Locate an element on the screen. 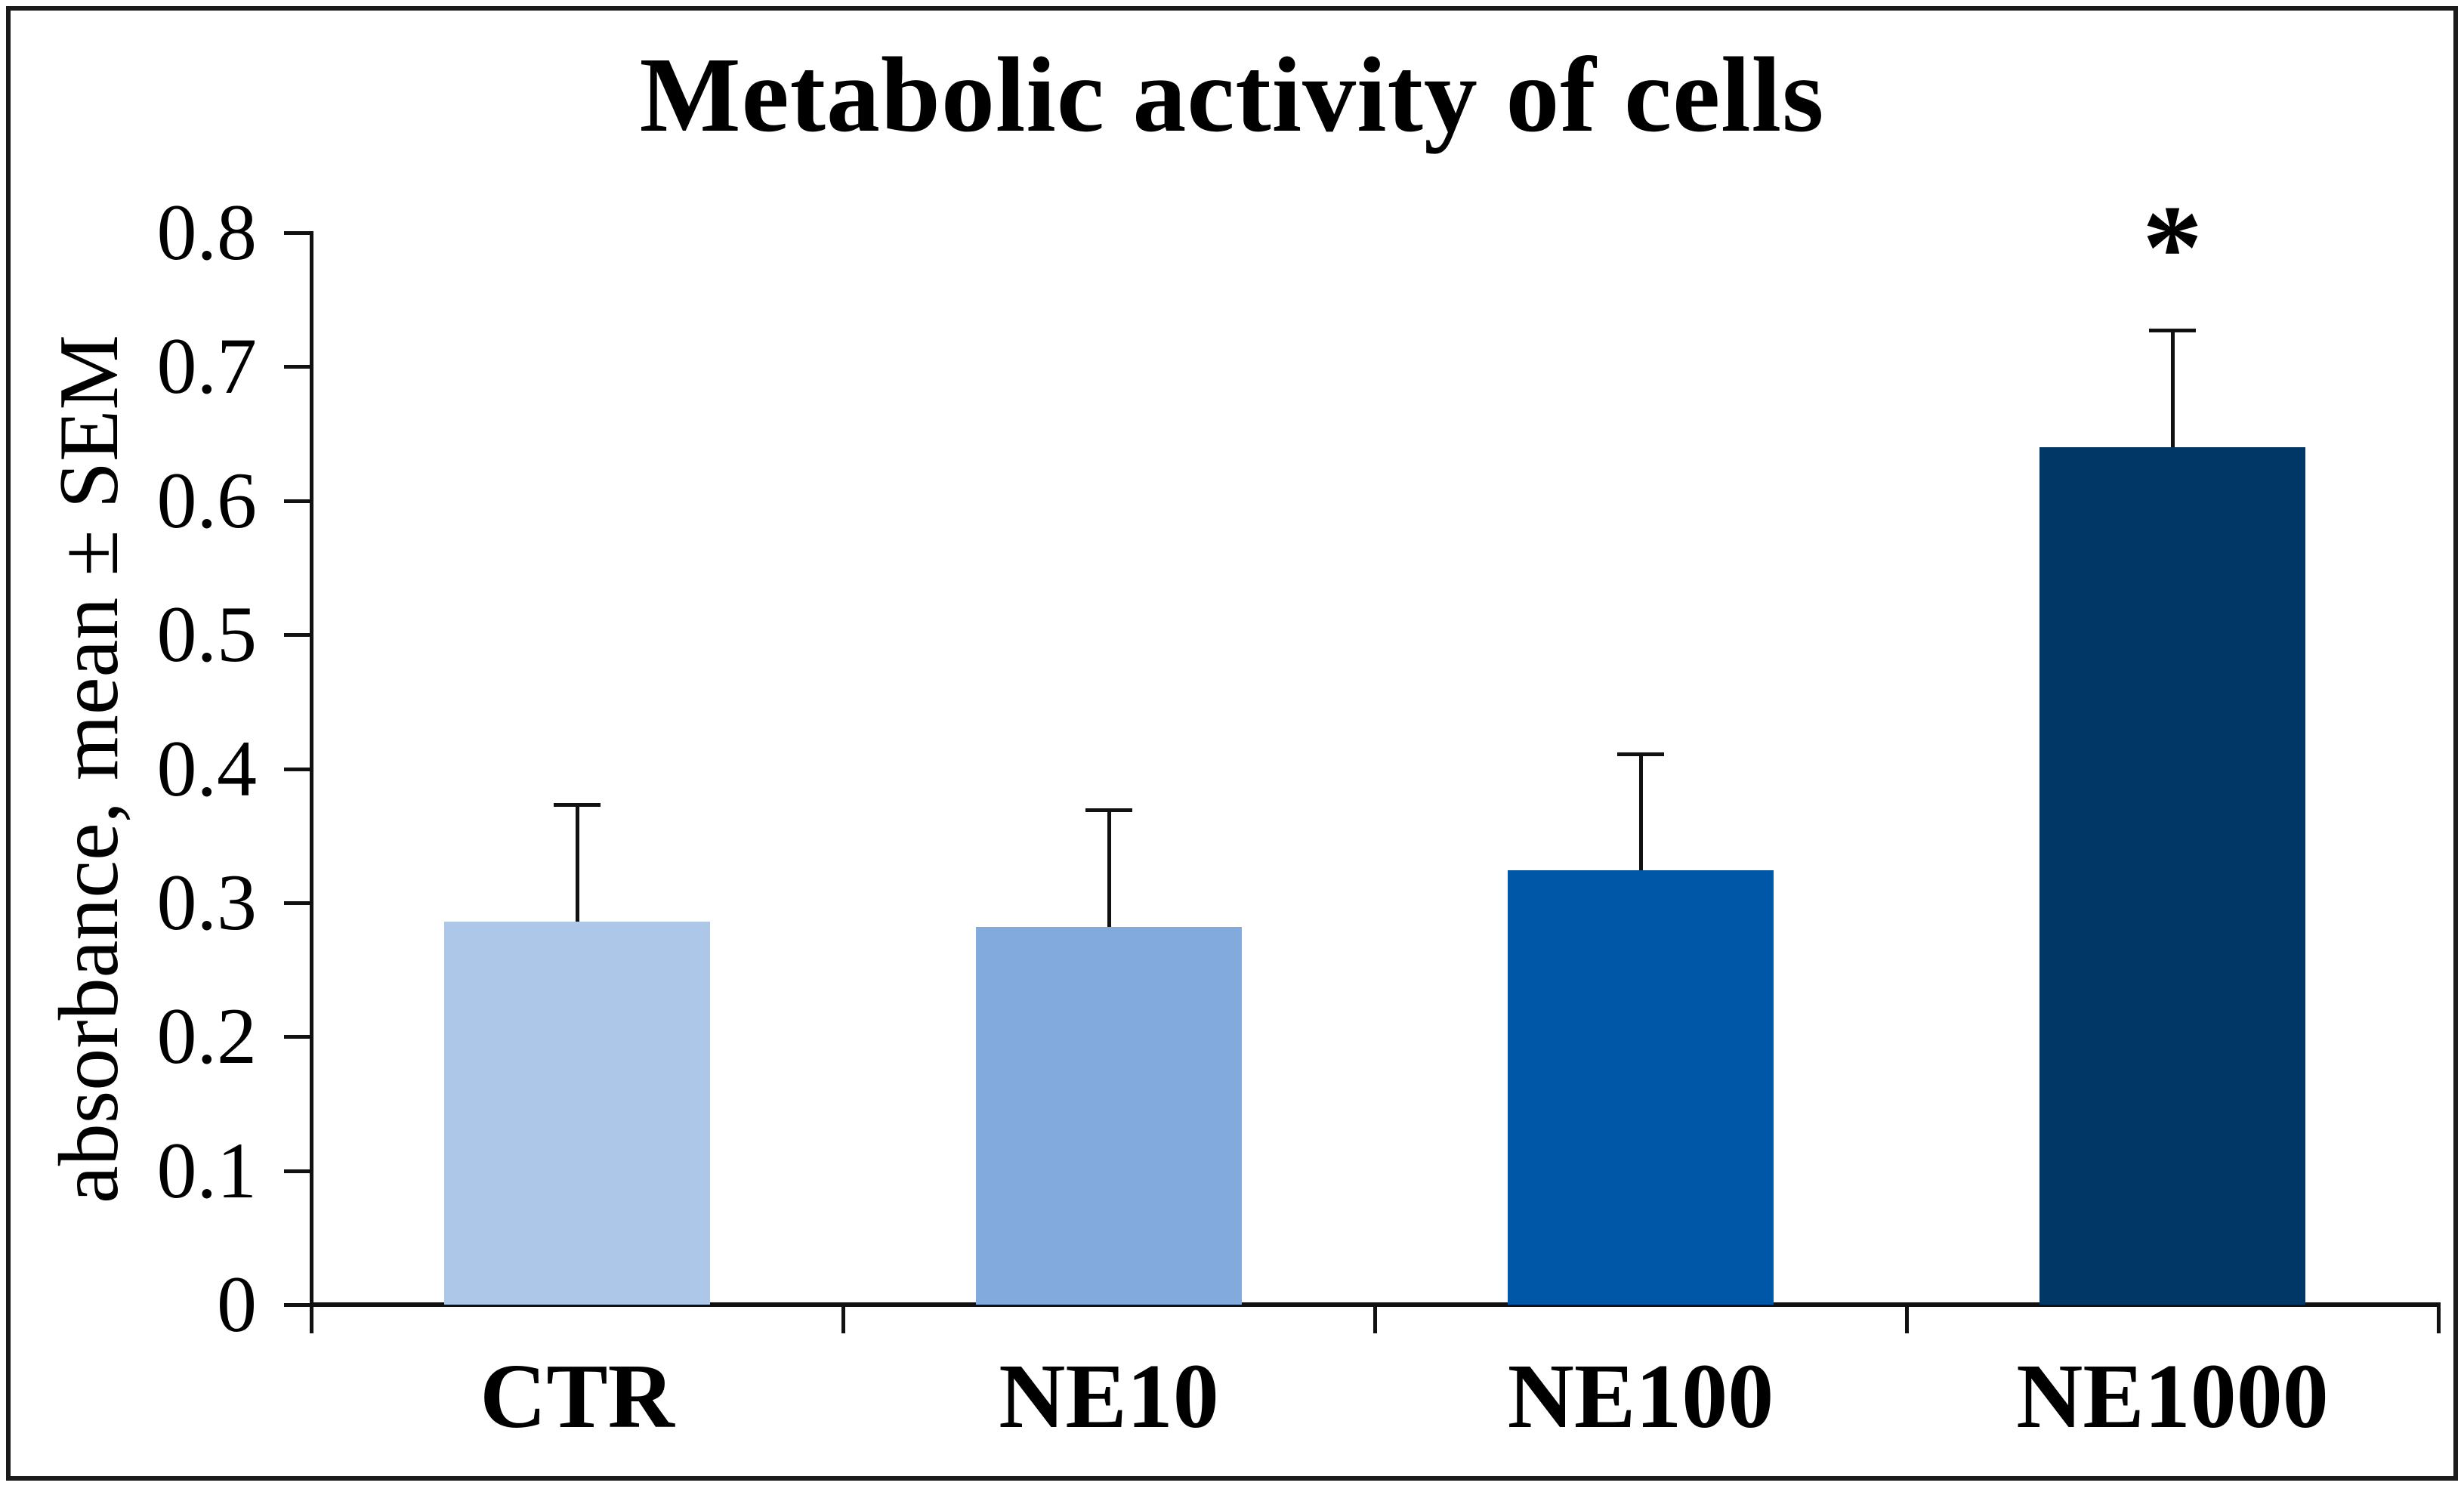 The height and width of the screenshot is (1495, 2464). y-tick-label: 0.7 is located at coordinates (207, 366).